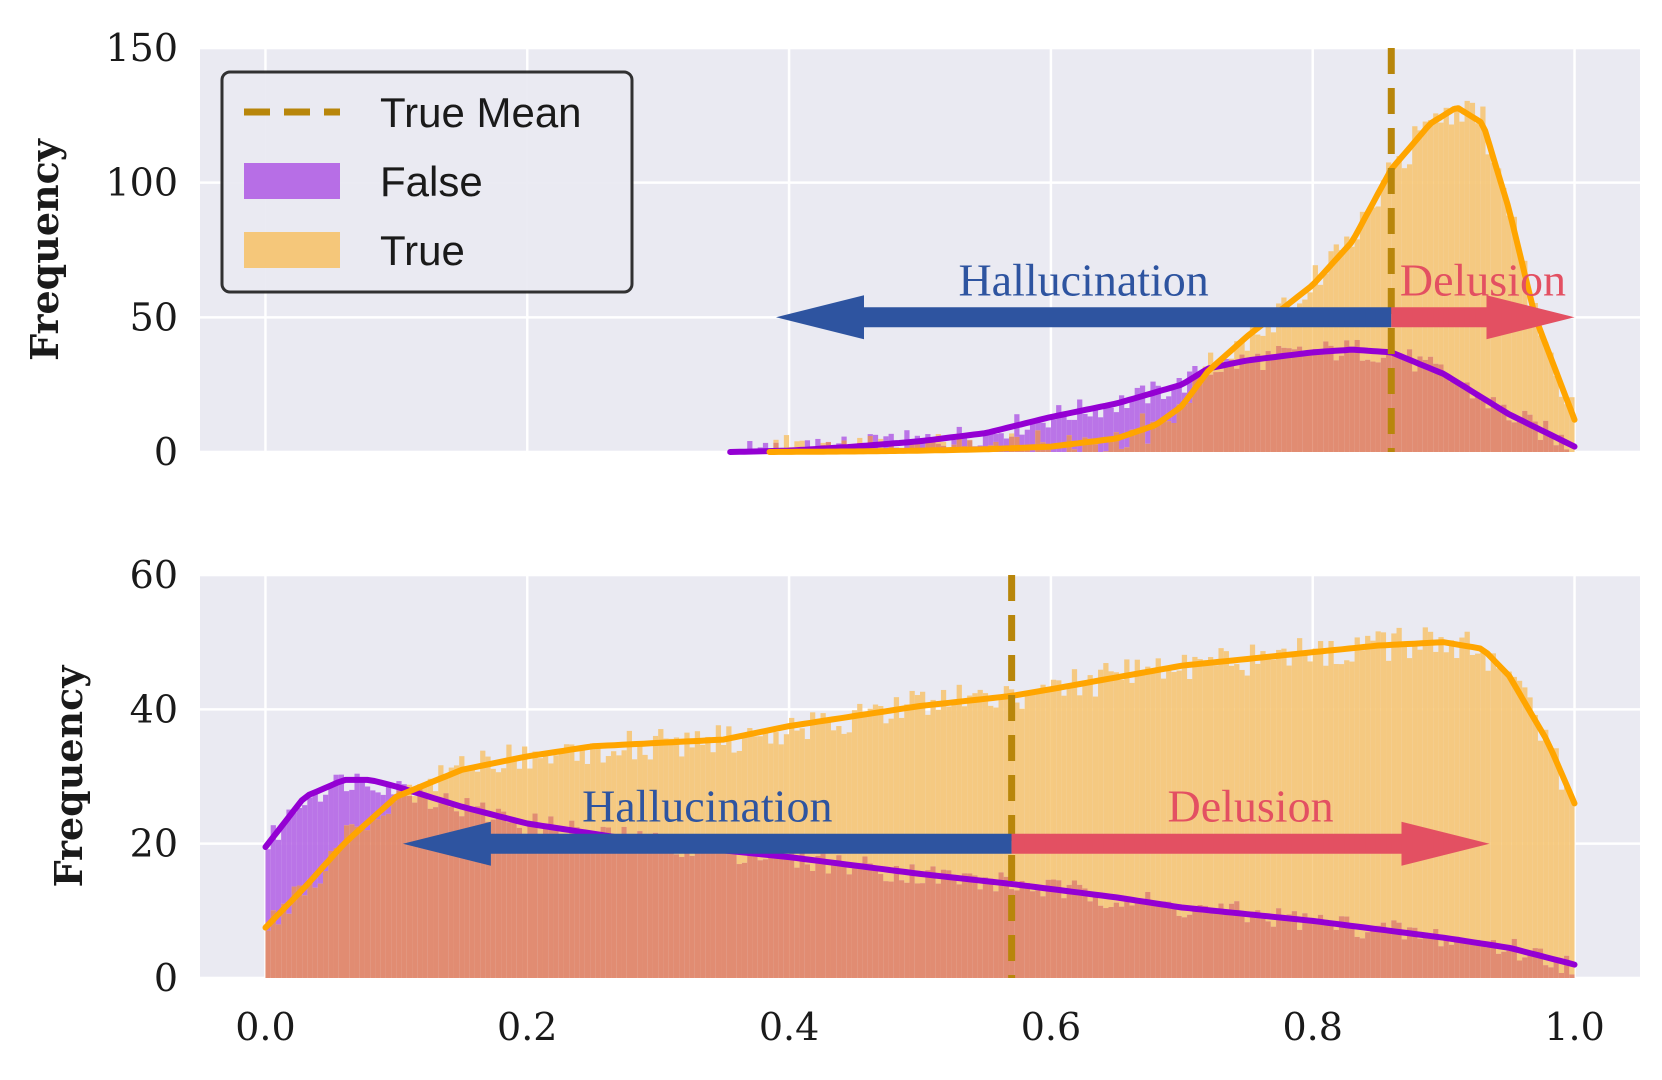  I want to click on legend: True Mean False True, so click(427, 182).